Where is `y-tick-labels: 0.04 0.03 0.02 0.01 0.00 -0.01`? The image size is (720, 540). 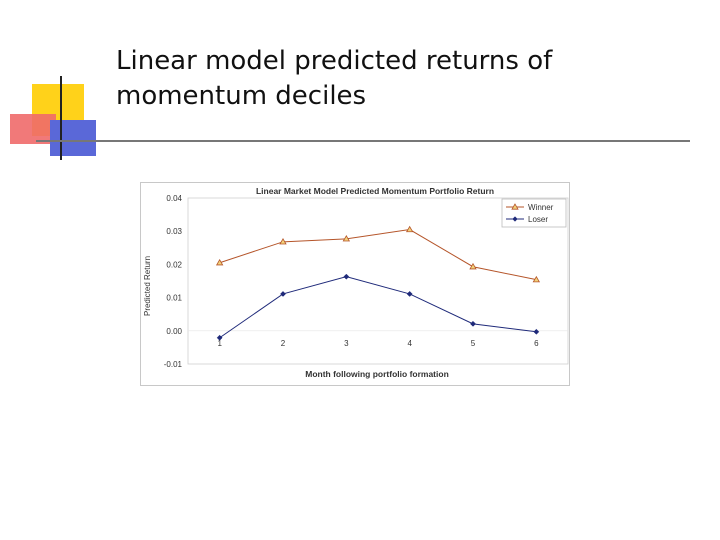
y-tick-labels: 0.04 0.03 0.02 0.01 0.00 -0.01 is located at coordinates (173, 281).